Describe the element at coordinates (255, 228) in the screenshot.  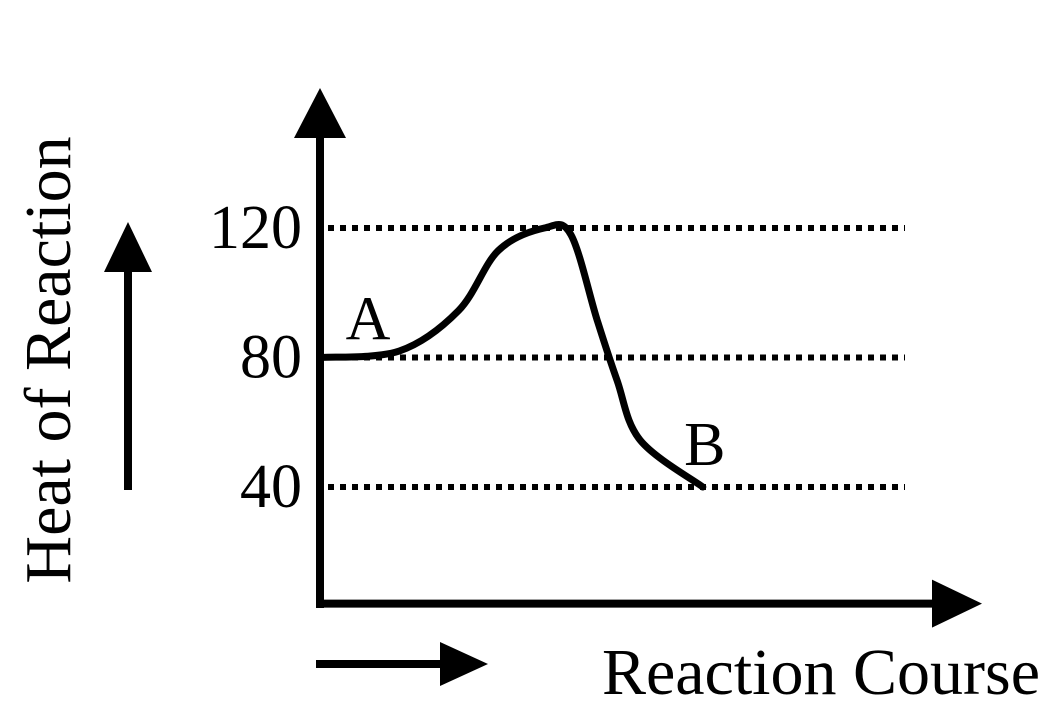
I see `y-tick-label: 120` at that location.